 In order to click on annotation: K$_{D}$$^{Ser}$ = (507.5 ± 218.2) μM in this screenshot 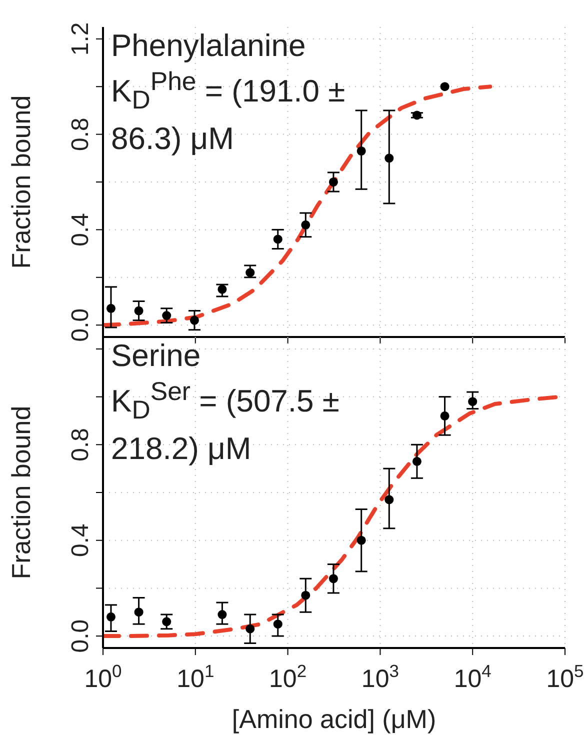, I will do `click(225, 422)`.